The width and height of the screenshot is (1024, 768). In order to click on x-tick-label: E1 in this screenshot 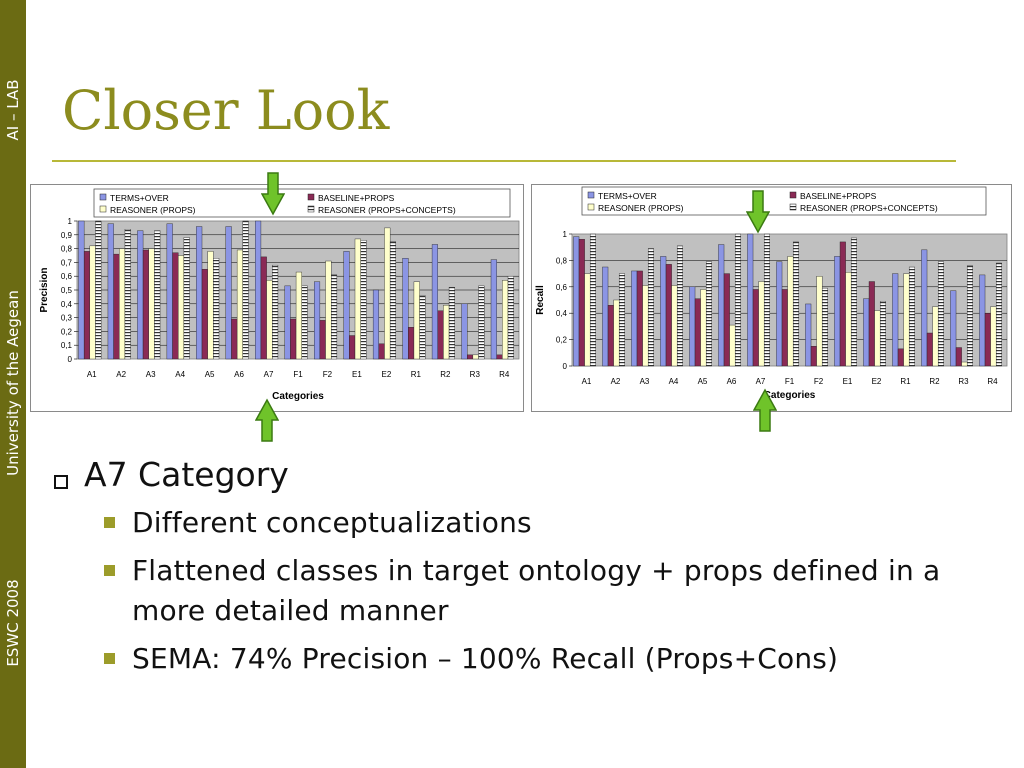, I will do `click(848, 381)`.